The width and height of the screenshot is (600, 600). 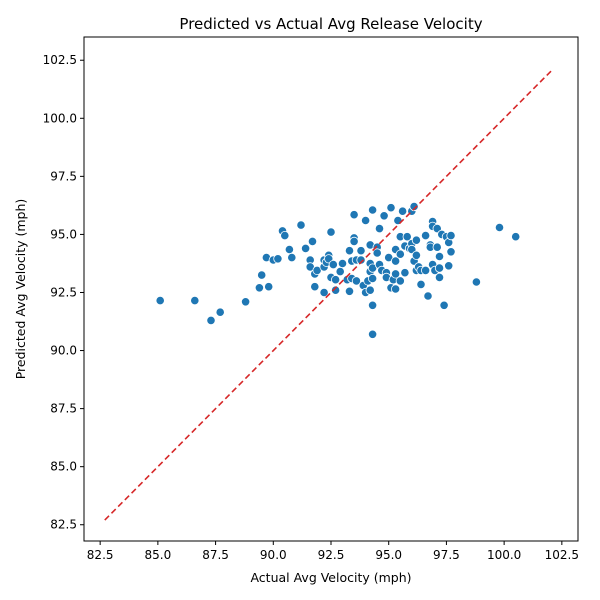 What do you see at coordinates (20, 289) in the screenshot?
I see `y-axis-label: Predicted Avg Velocity (mph)` at bounding box center [20, 289].